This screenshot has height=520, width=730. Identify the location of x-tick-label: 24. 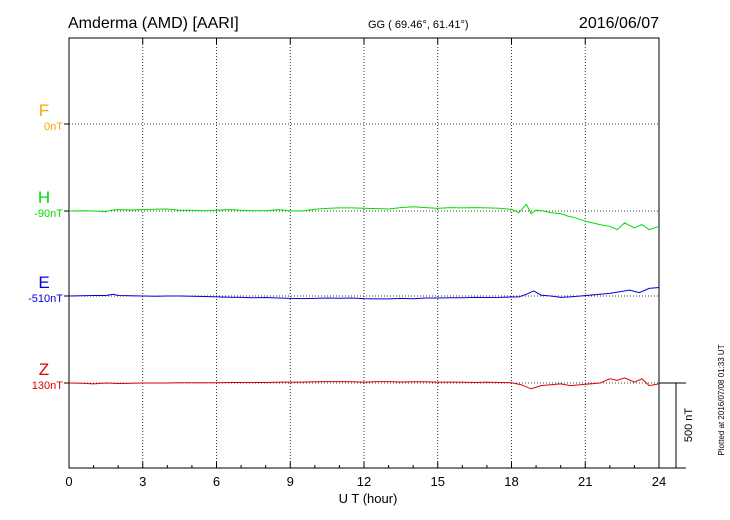
(659, 481).